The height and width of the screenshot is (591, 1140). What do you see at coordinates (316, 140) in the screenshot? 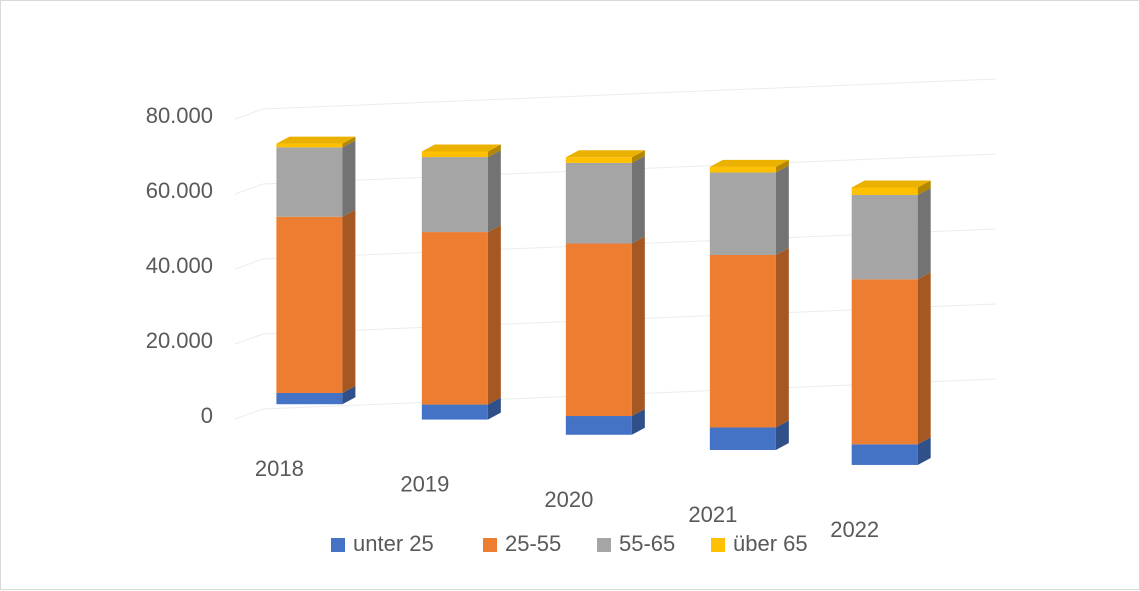
I see `bar-top-2018` at bounding box center [316, 140].